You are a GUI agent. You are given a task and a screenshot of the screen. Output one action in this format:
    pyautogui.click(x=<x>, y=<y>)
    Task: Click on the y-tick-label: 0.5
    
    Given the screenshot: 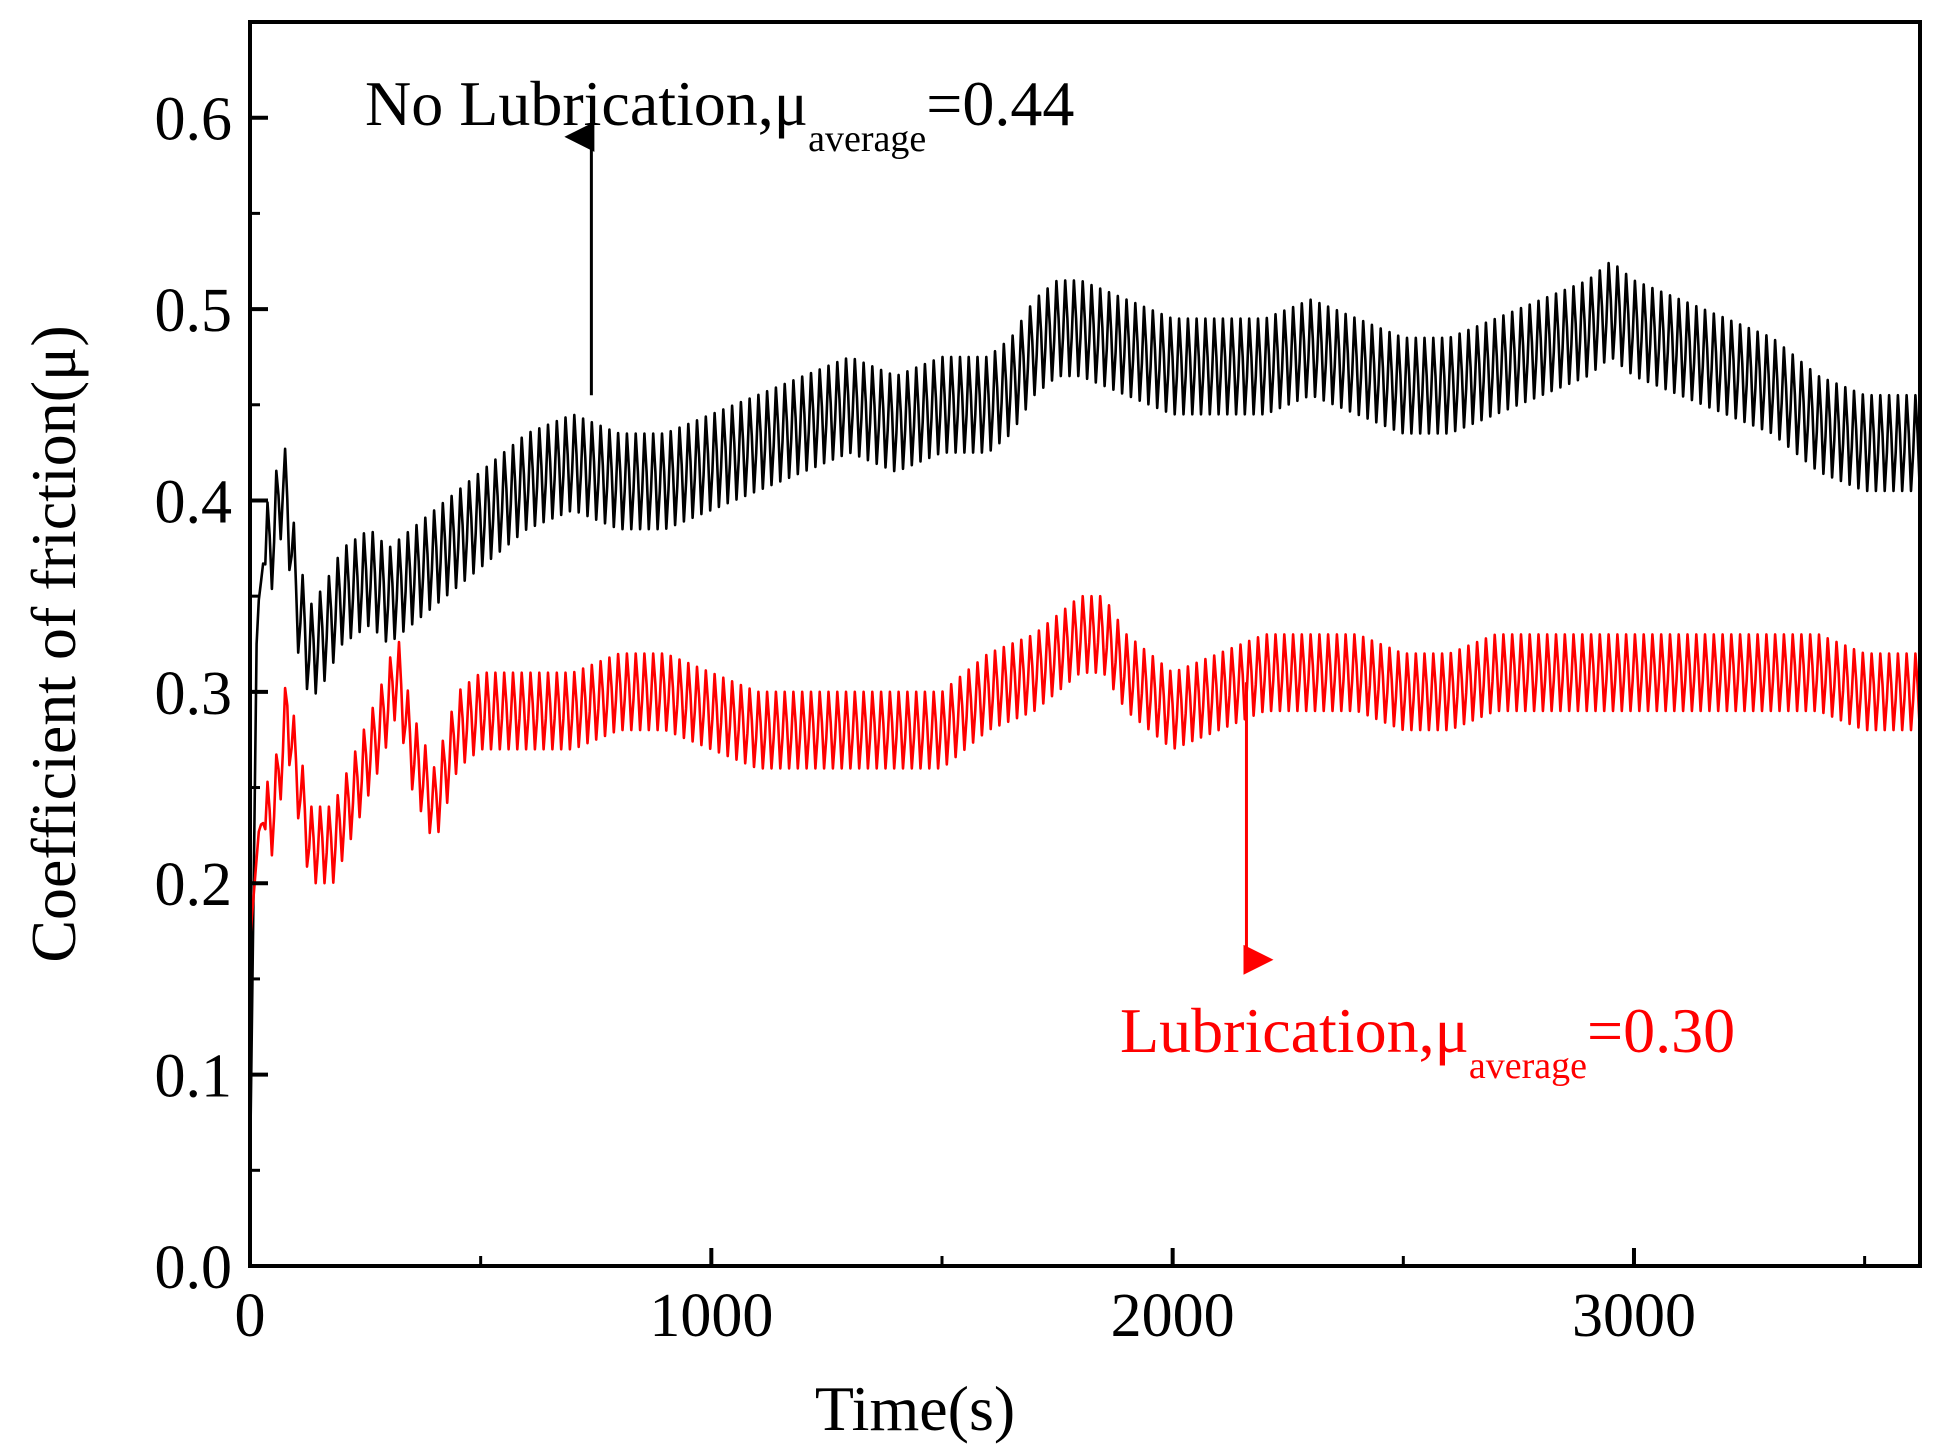 What is the action you would take?
    pyautogui.click(x=194, y=311)
    